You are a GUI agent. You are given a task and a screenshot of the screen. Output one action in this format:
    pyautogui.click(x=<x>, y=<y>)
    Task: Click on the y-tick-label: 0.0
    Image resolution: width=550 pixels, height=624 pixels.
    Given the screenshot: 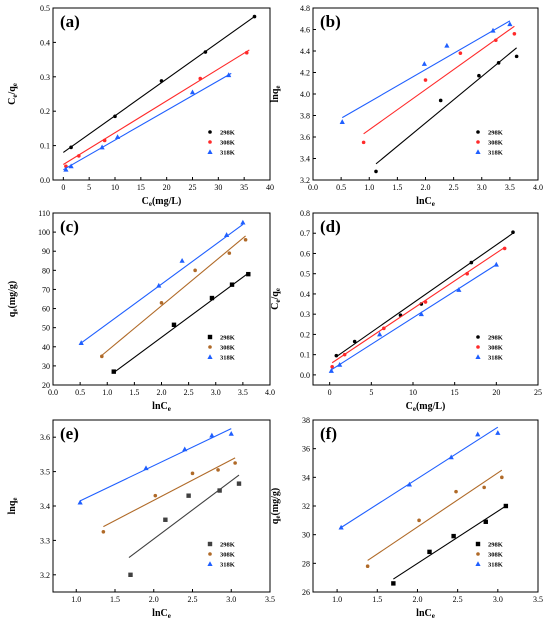 What is the action you would take?
    pyautogui.click(x=305, y=375)
    